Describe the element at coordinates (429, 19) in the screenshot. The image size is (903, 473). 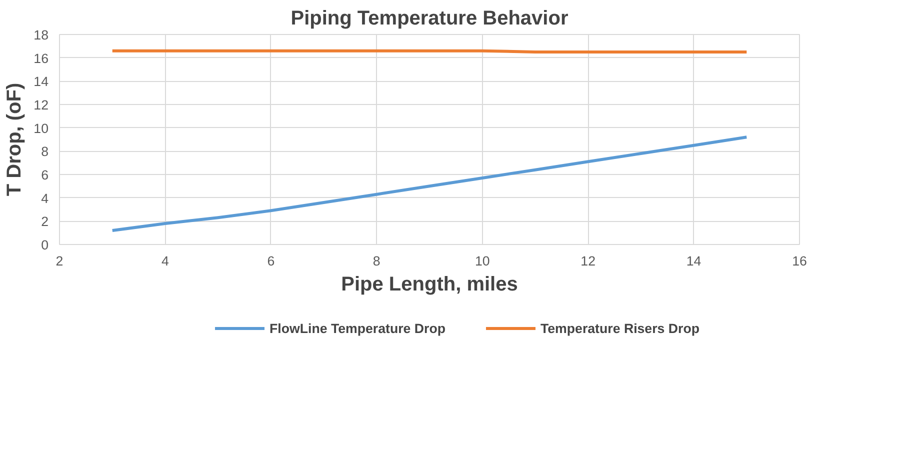
I see `chart-title: Piping Temperature Behavior` at that location.